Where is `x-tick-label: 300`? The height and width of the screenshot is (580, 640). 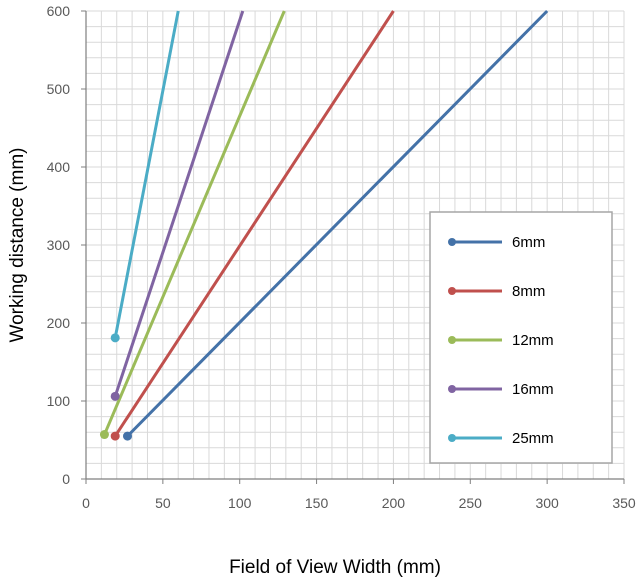
x-tick-label: 300 is located at coordinates (547, 503).